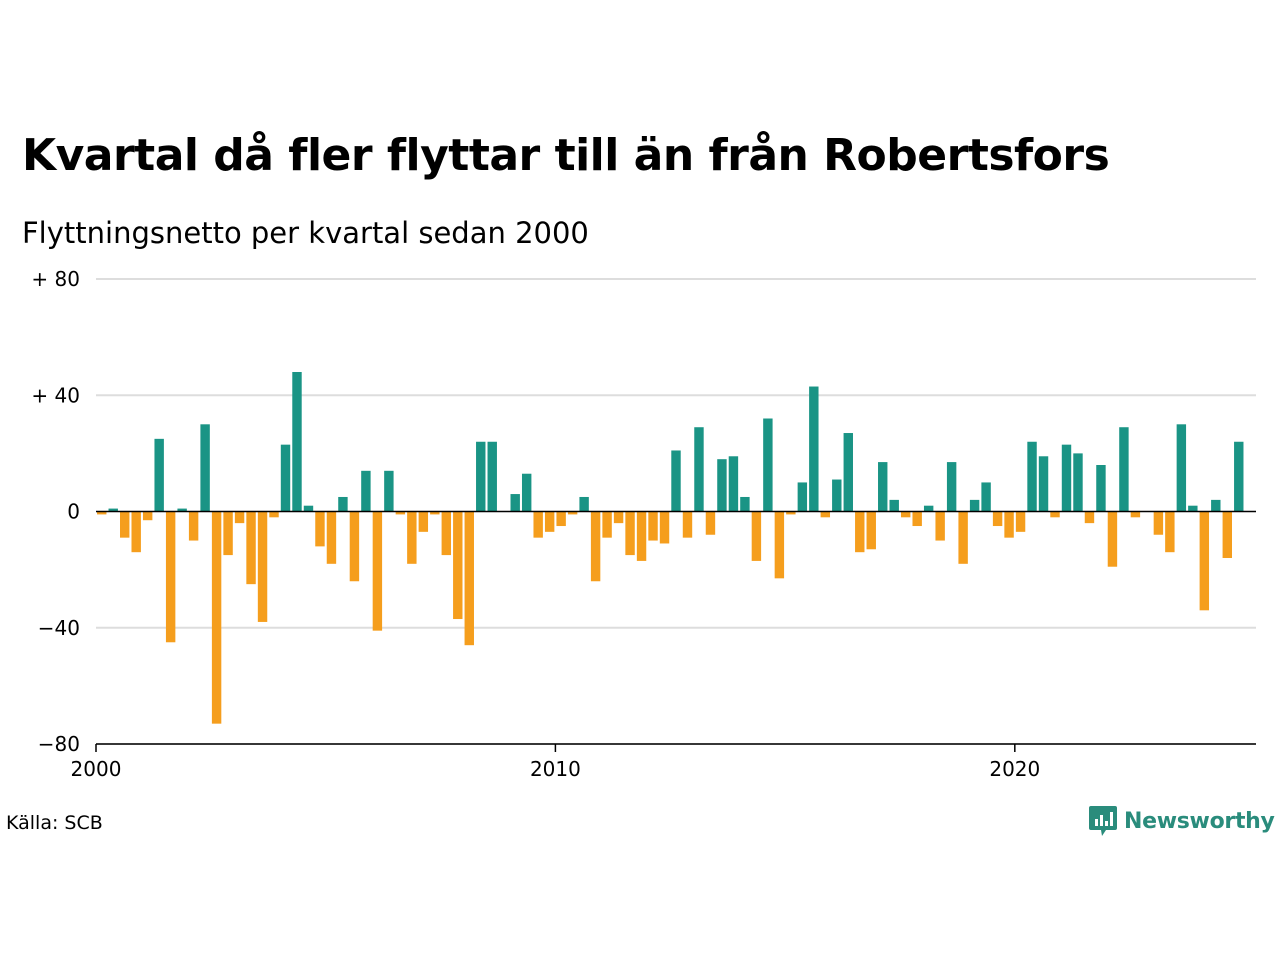 This screenshot has width=1280, height=960. Describe the element at coordinates (1103, 821) in the screenshot. I see `newsworthy-logo-icon` at that location.